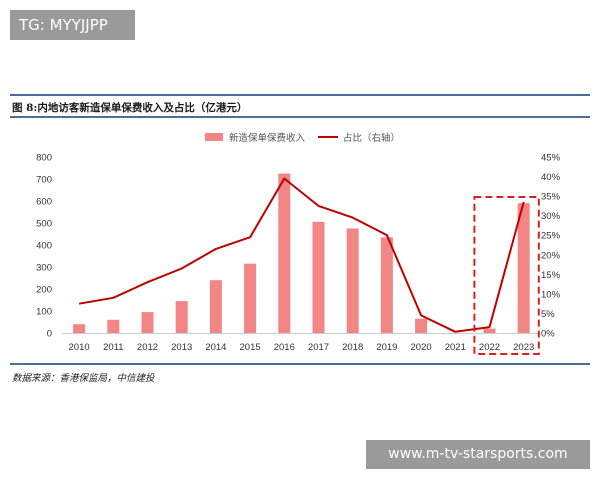 The width and height of the screenshot is (600, 480). I want to click on bar-2015, so click(250, 298).